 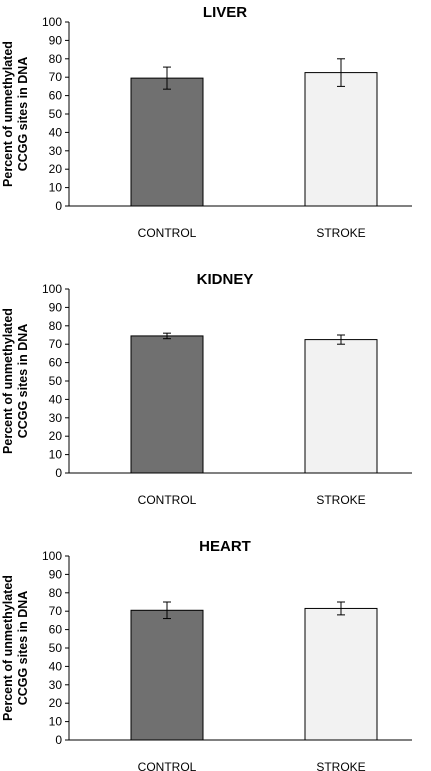 I want to click on chart-title: HEART, so click(x=225, y=546).